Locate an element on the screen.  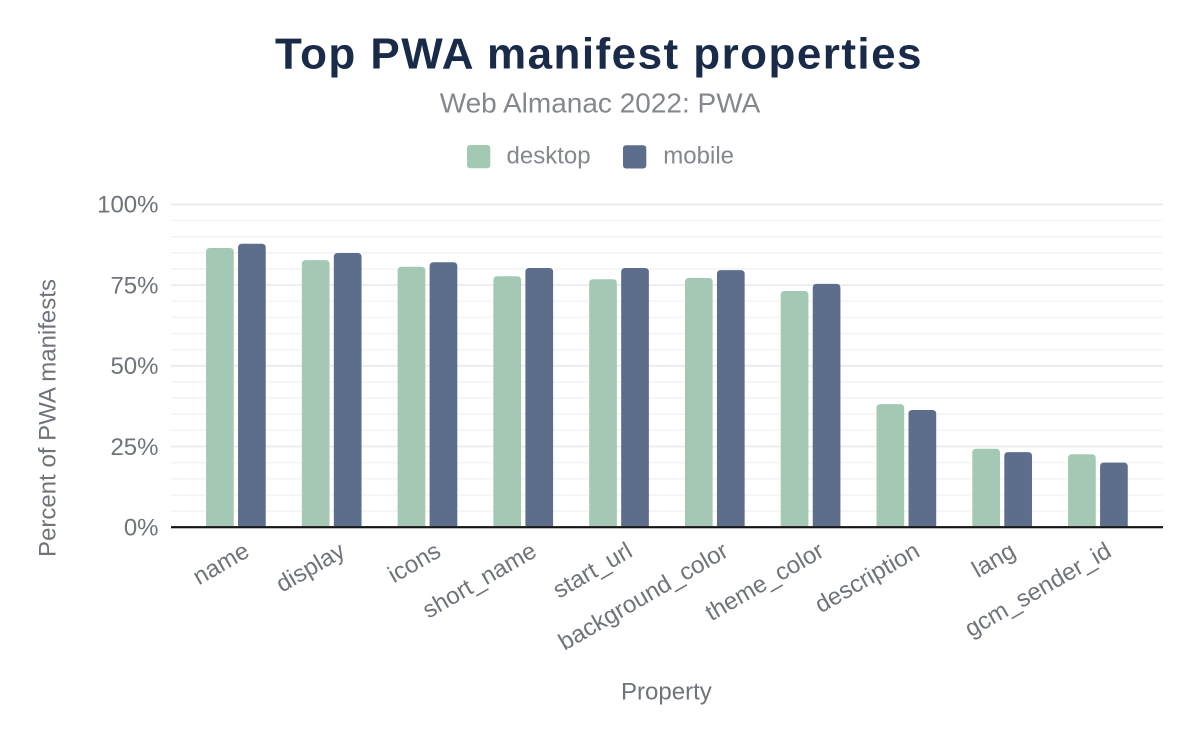
svg-text: 25% is located at coordinates (134, 447).